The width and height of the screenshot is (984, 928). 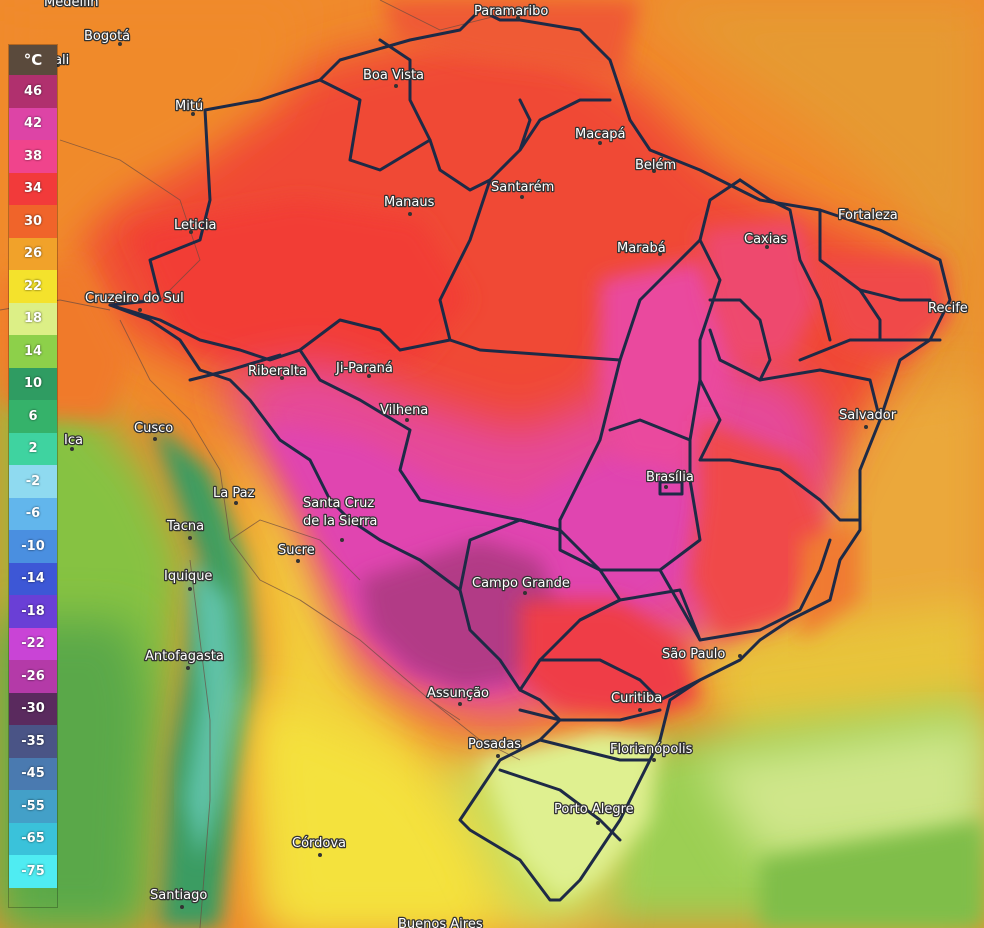 What do you see at coordinates (71, 5) in the screenshot?
I see `city-label-medellin: Medellín` at bounding box center [71, 5].